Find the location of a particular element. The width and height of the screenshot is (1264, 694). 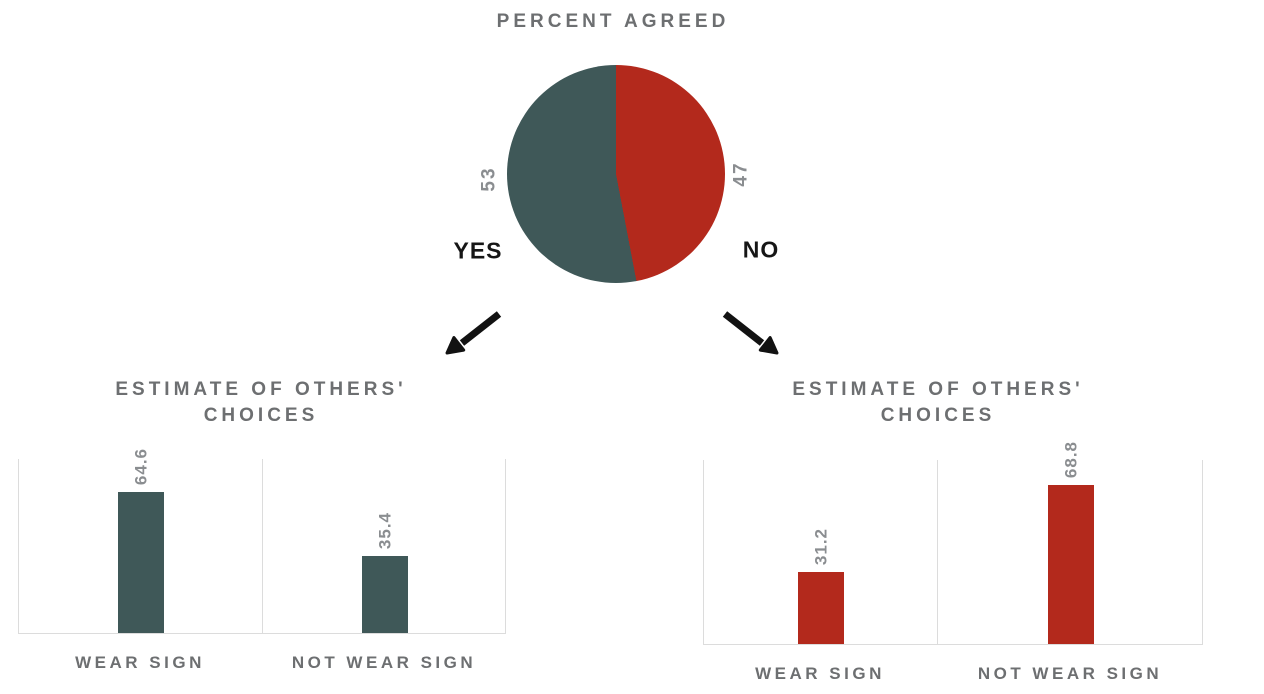

yes-estimates-chart: 64.6 35.4 WEAR SIGN NOT WEAR SIGN is located at coordinates (262, 560).